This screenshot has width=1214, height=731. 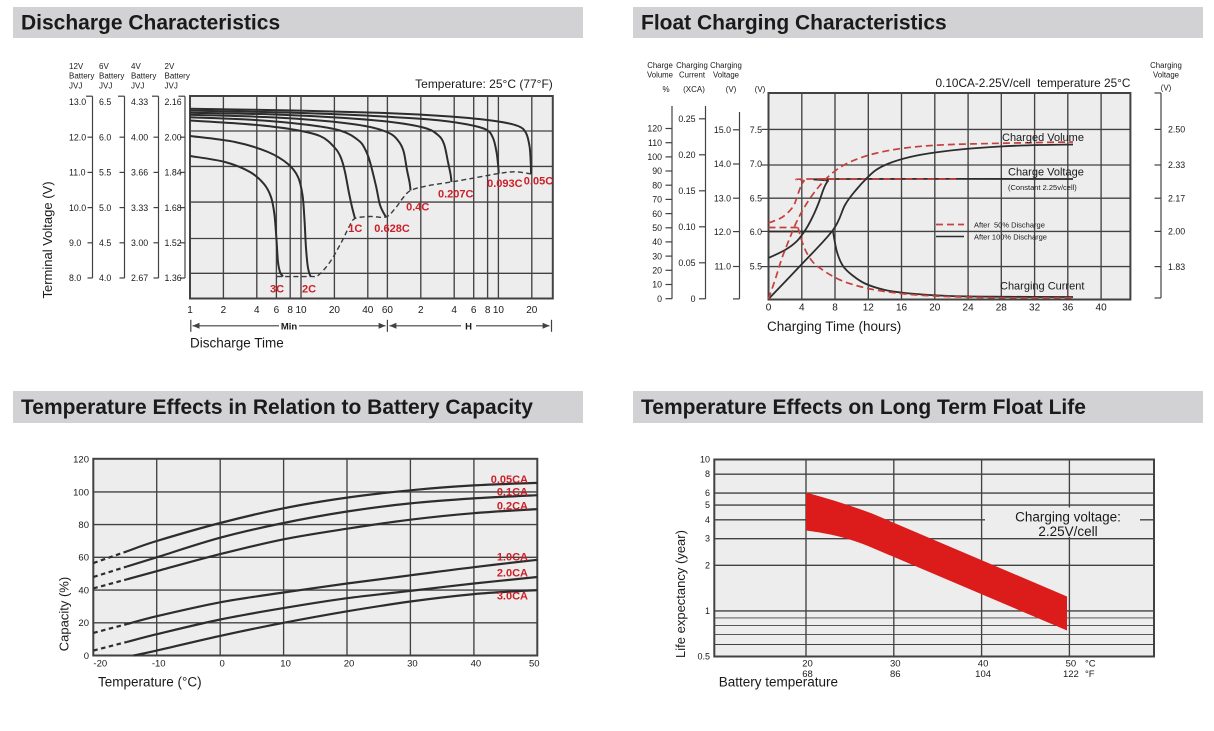 I want to click on svg-text: 3C, so click(x=277, y=290).